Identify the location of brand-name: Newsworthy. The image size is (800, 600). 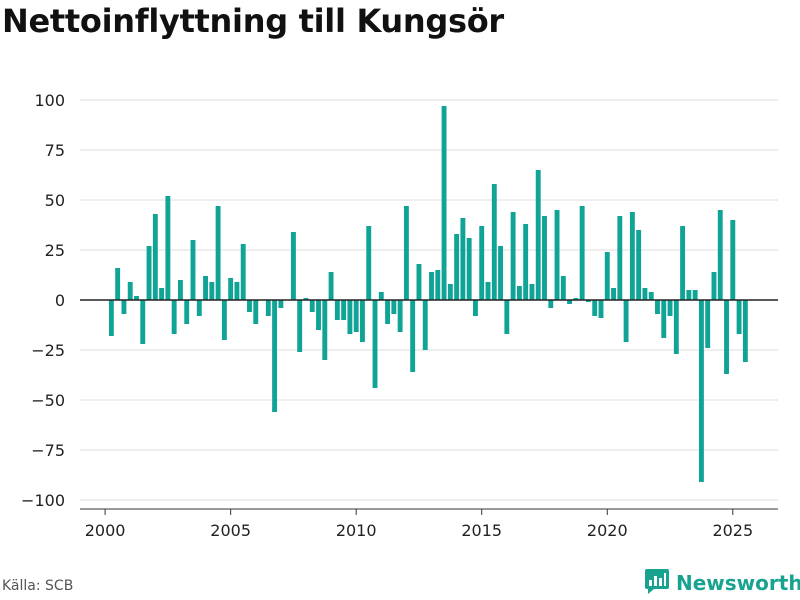
(738, 583).